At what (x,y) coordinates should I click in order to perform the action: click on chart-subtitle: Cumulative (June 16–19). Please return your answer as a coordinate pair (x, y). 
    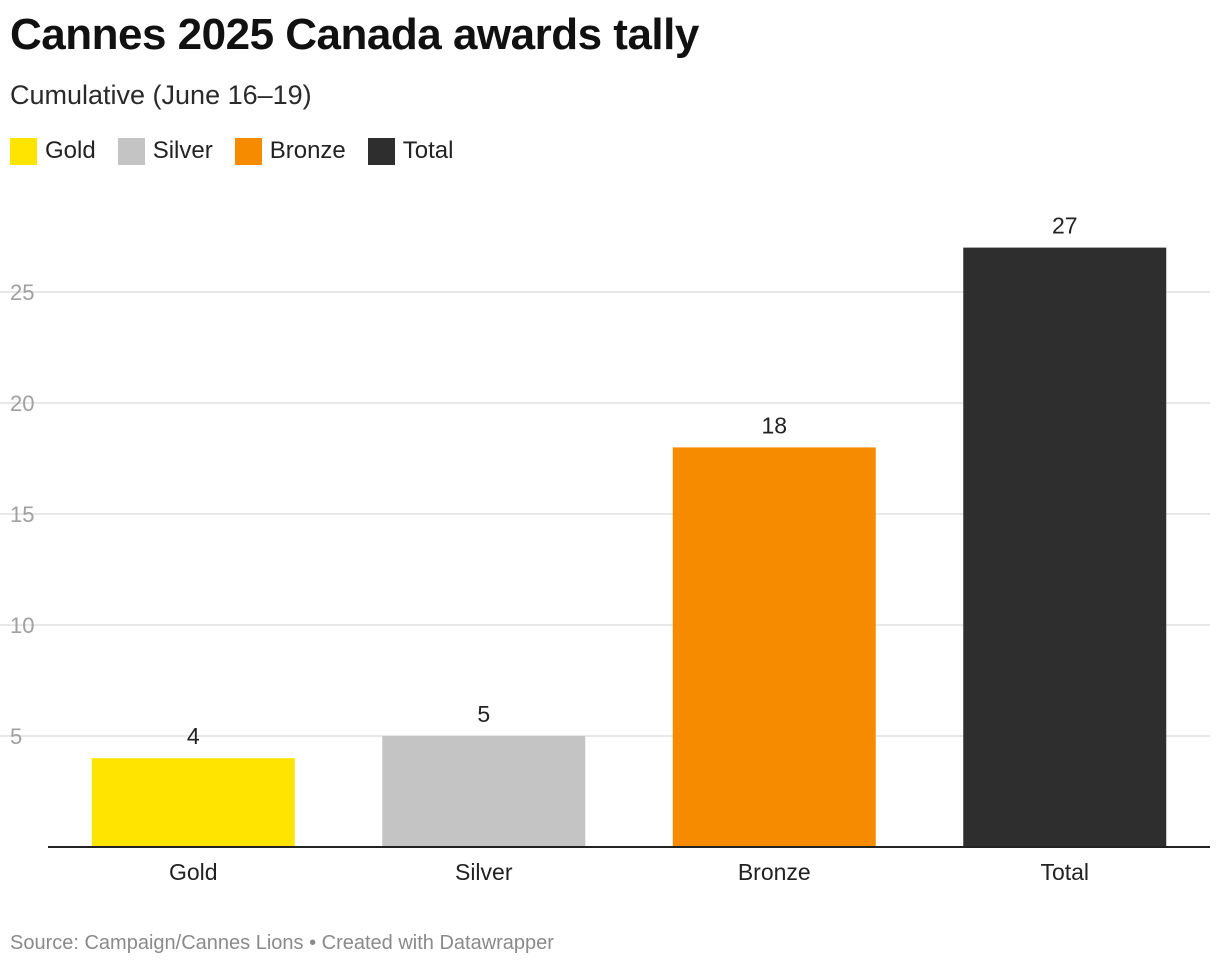
    Looking at the image, I should click on (161, 95).